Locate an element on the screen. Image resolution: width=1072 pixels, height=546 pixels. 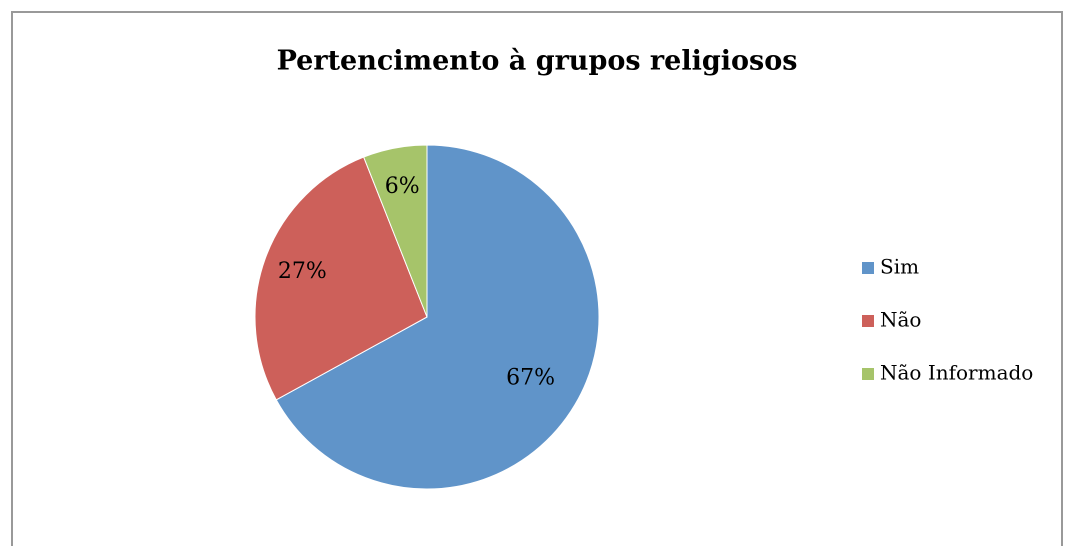
legend-label: Sim is located at coordinates (899, 267).